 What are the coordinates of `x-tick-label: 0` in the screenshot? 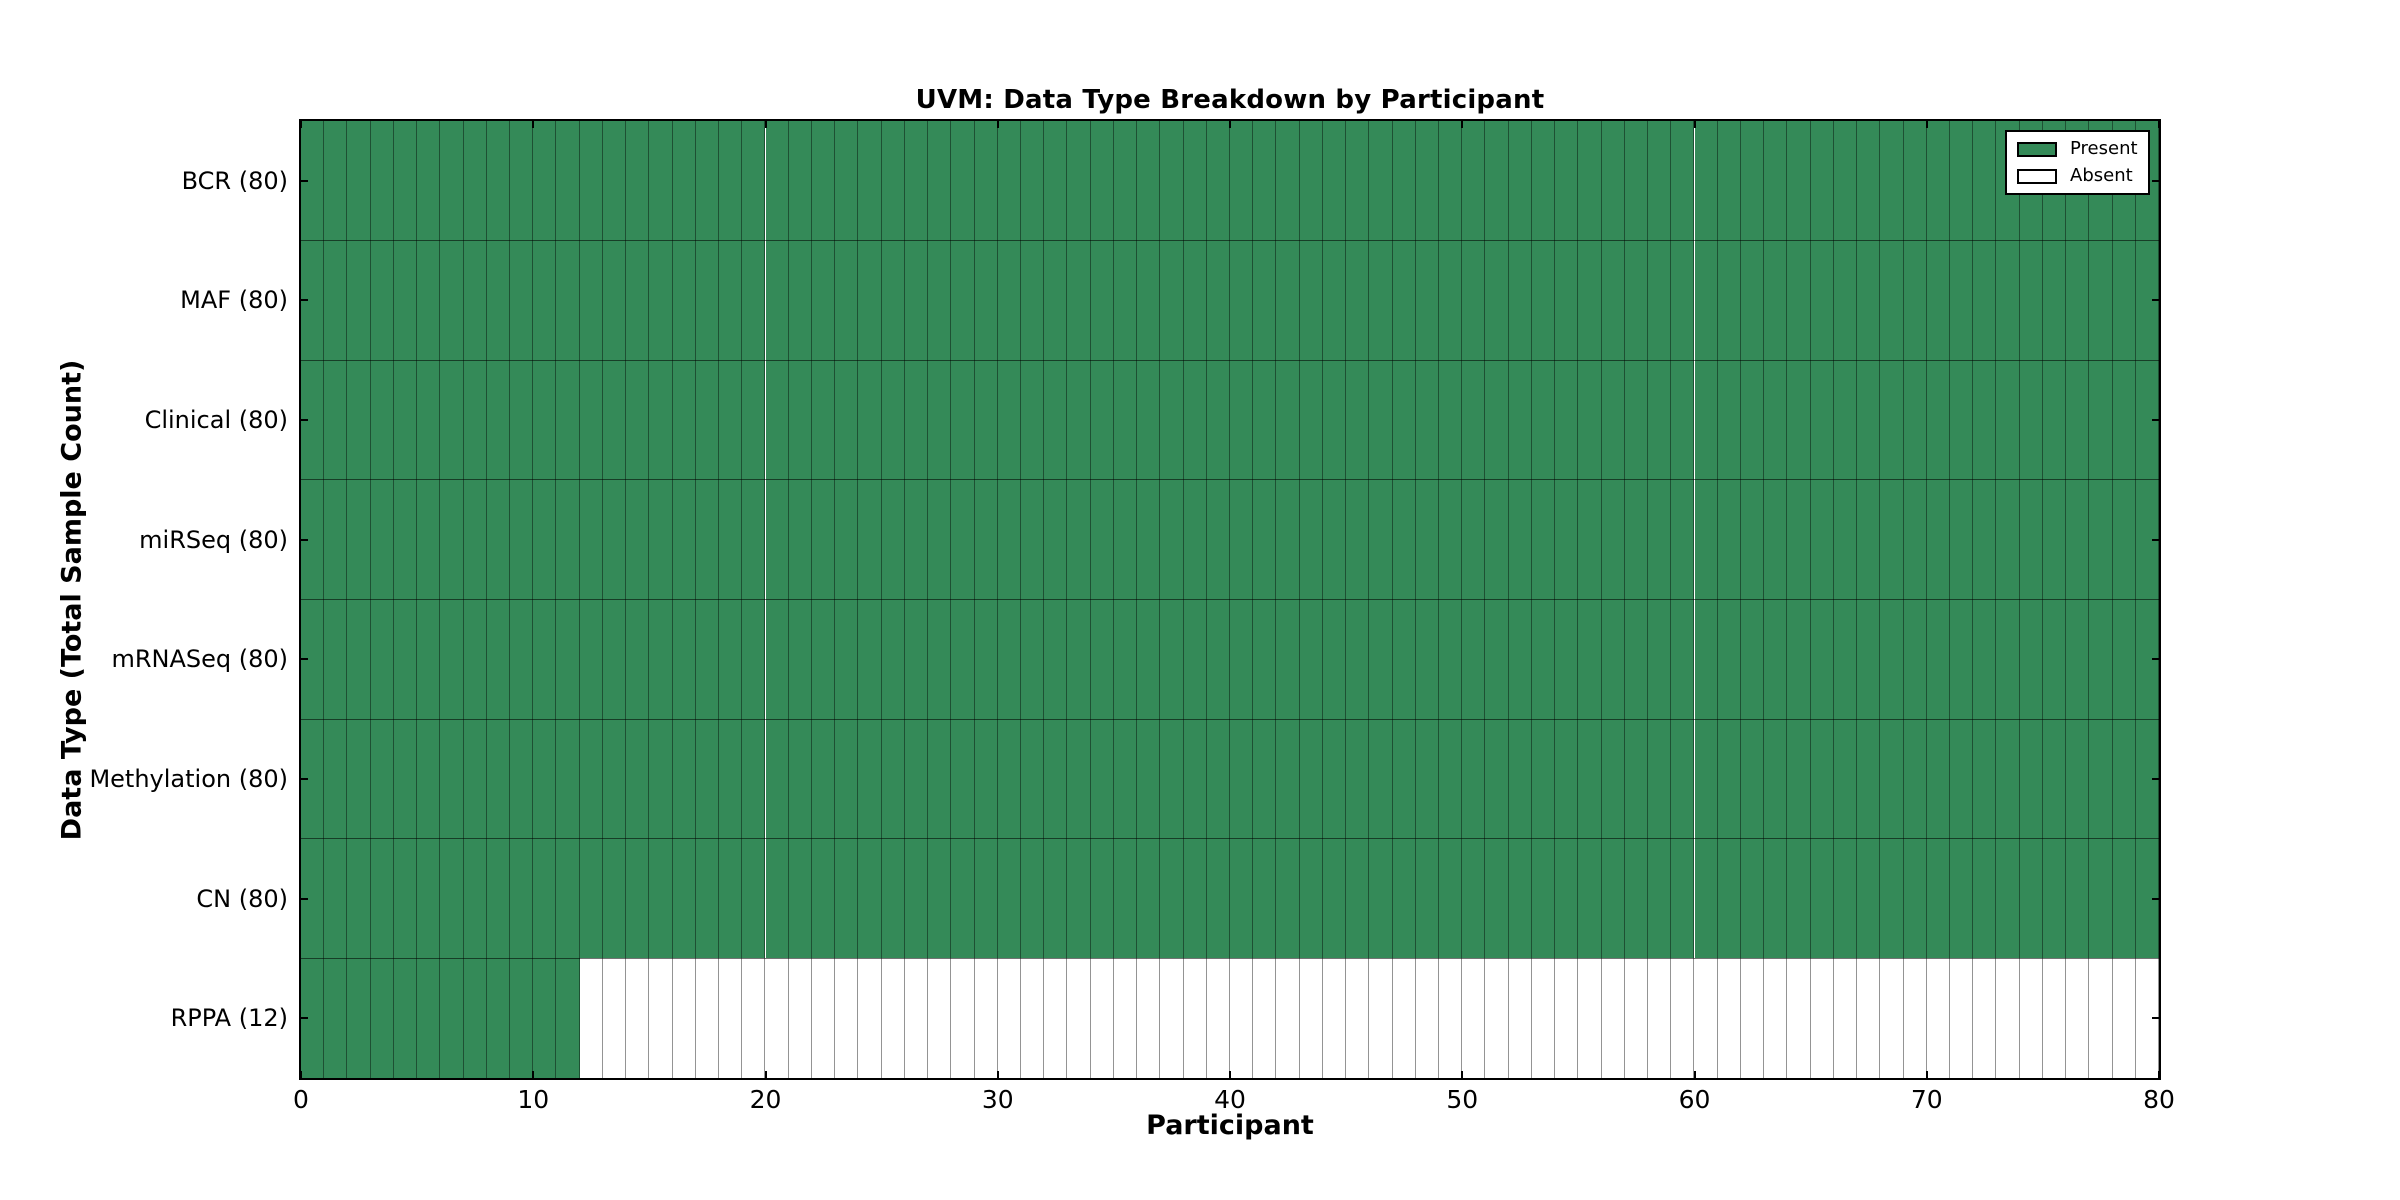 It's located at (301, 1099).